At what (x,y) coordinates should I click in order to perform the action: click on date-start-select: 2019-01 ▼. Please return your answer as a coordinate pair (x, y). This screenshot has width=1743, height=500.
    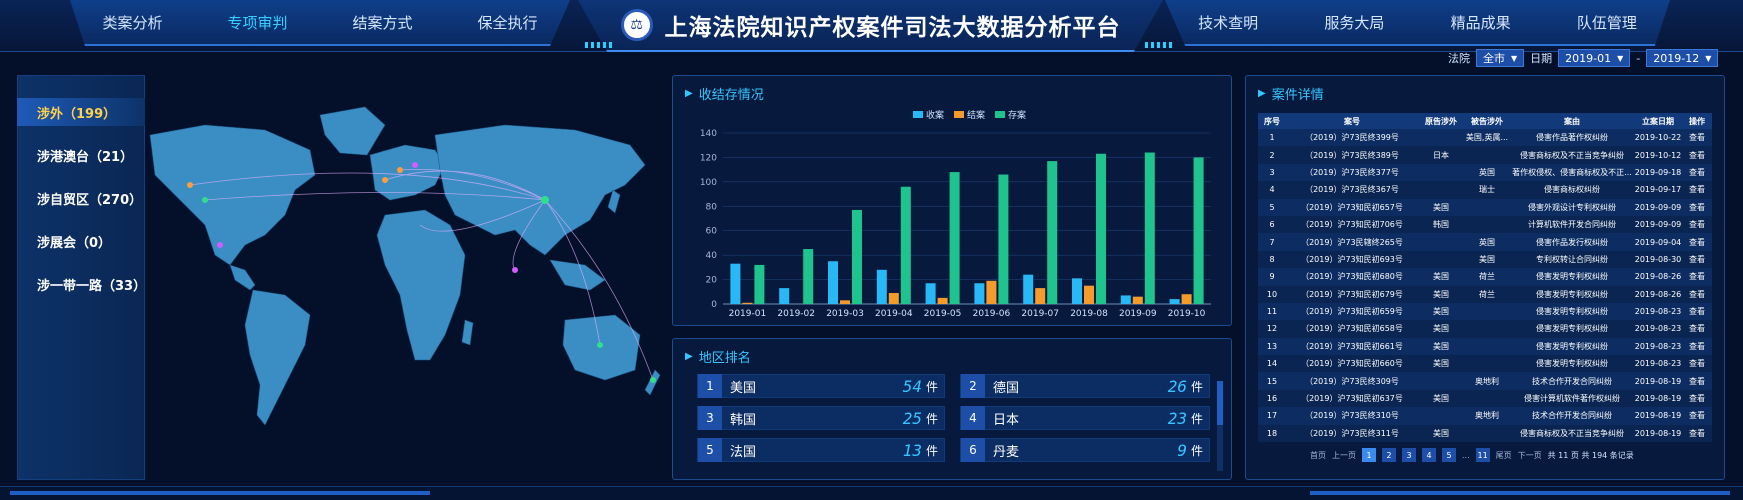
    Looking at the image, I should click on (1594, 58).